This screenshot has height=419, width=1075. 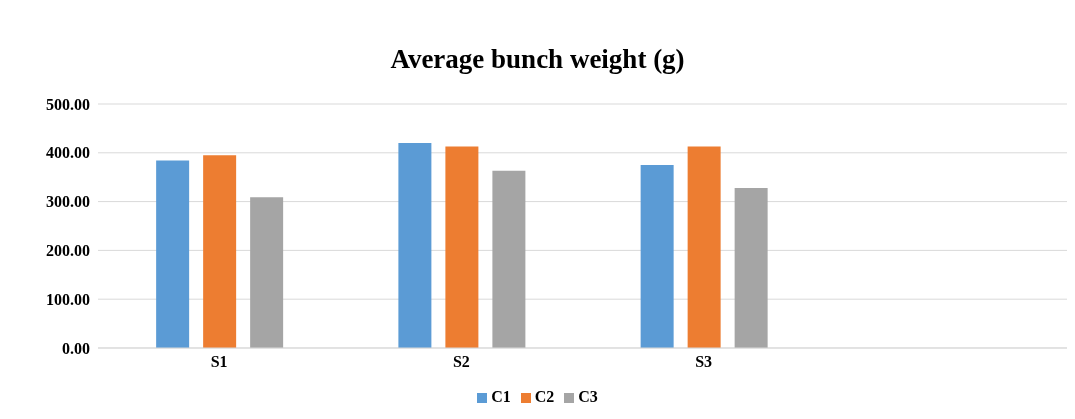 What do you see at coordinates (68, 299) in the screenshot?
I see `y-tick-label: 100.00` at bounding box center [68, 299].